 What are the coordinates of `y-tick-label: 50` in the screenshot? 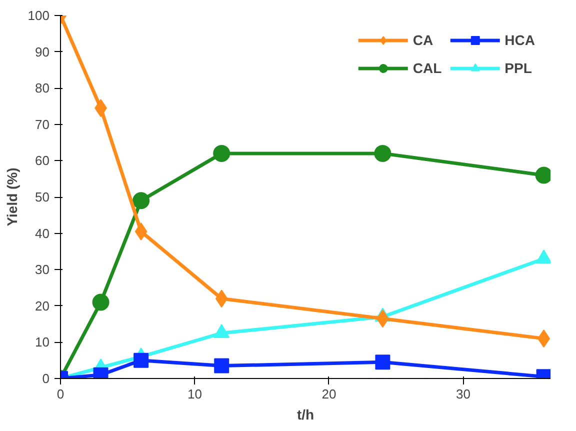 It's located at (42, 197).